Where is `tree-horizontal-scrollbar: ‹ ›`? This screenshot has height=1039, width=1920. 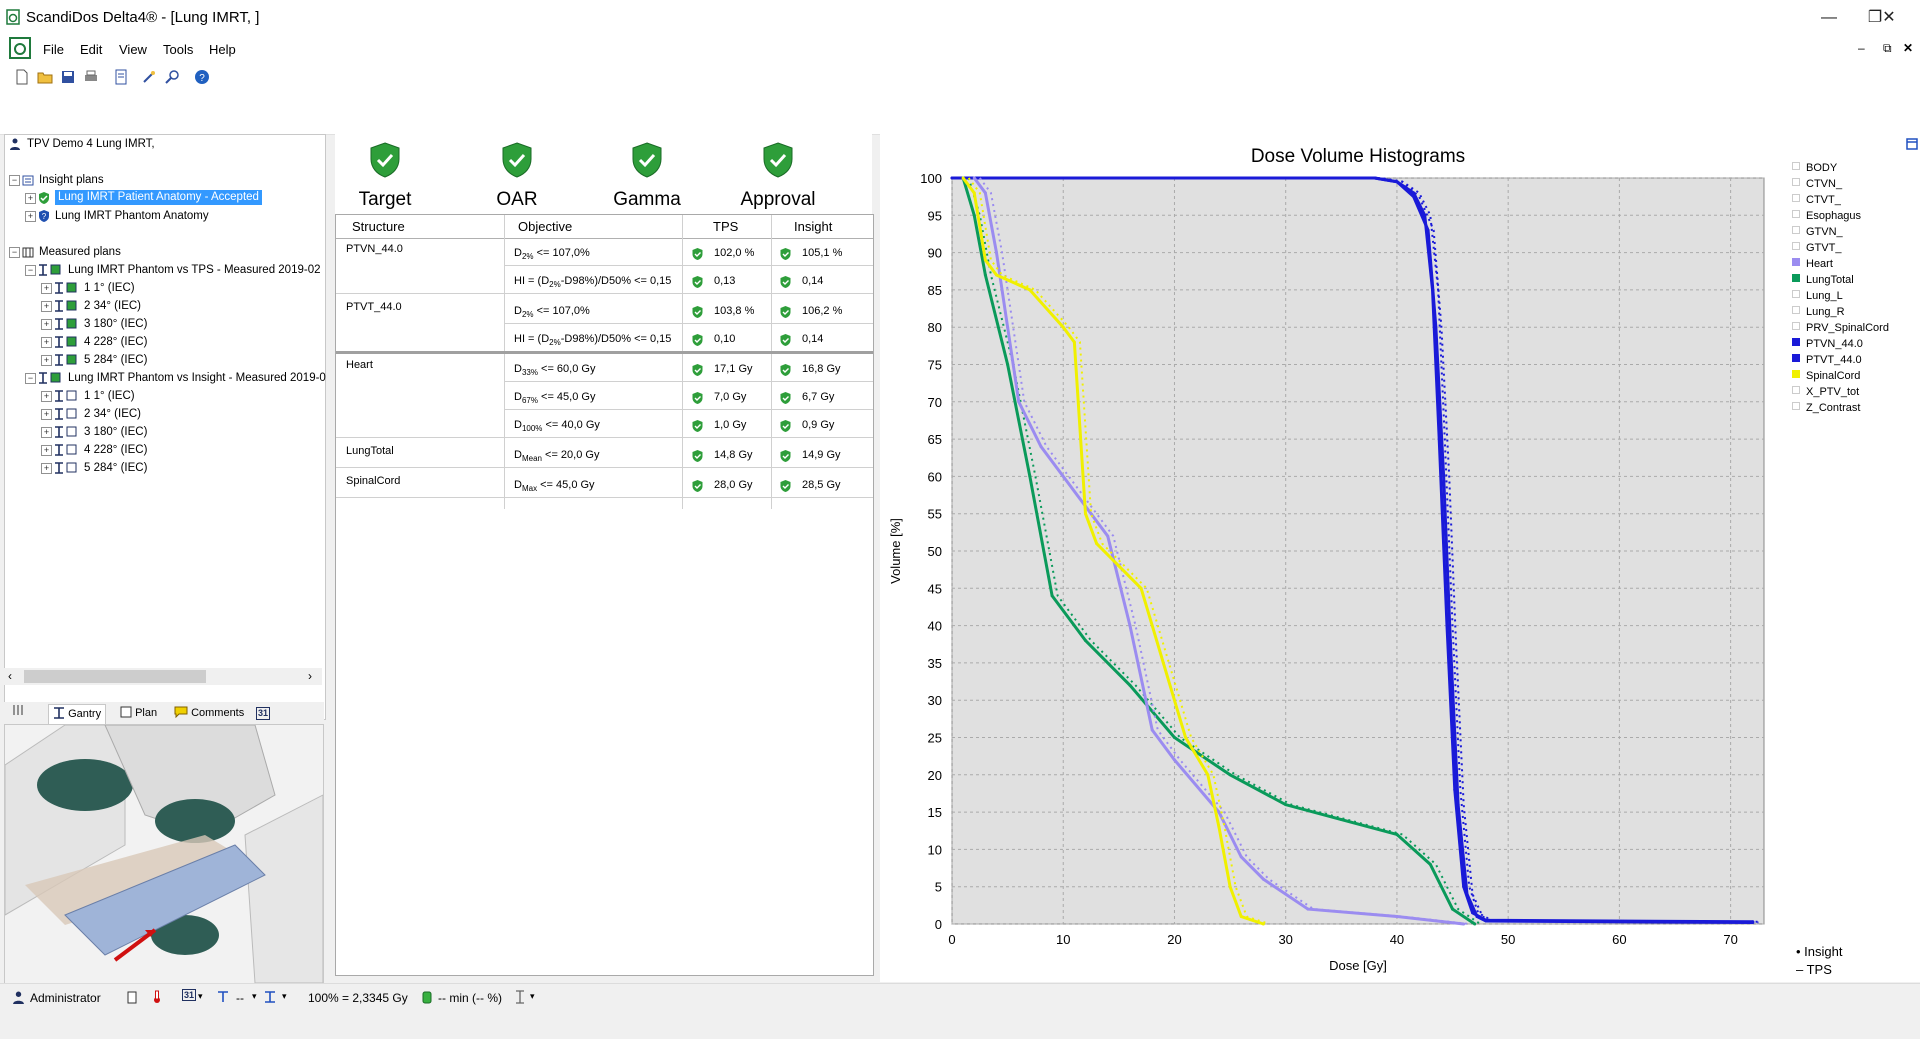 tree-horizontal-scrollbar: ‹ › is located at coordinates (163, 676).